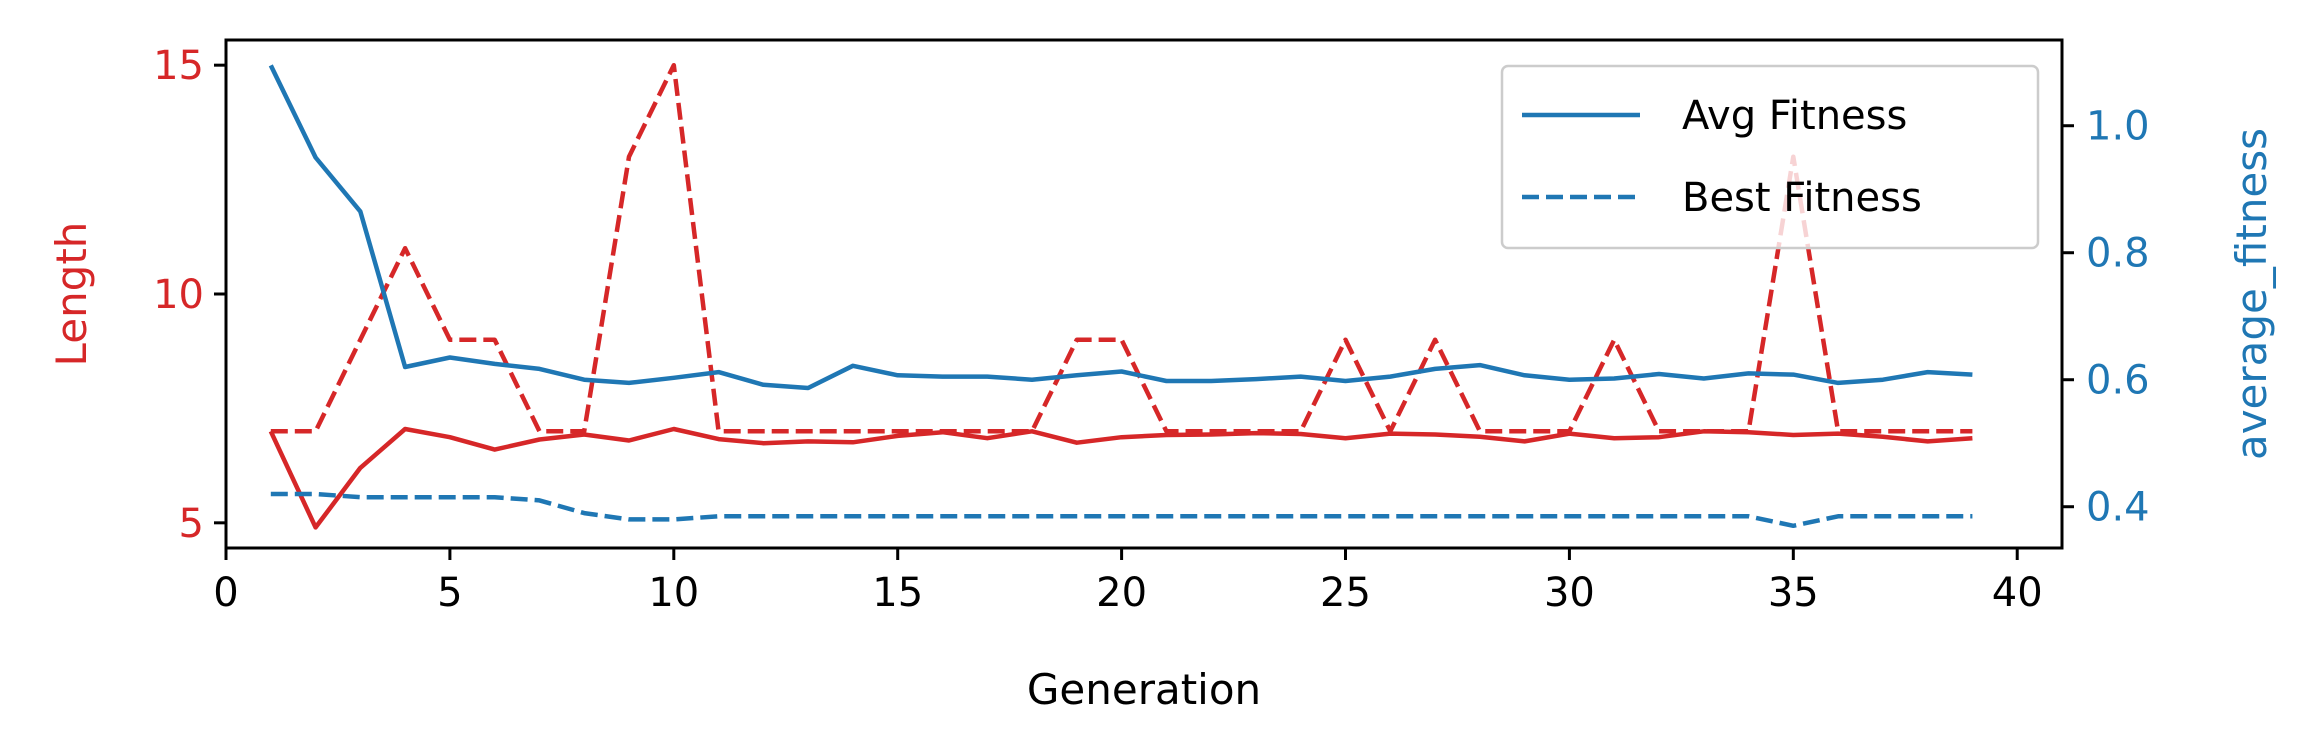  Describe the element at coordinates (2118, 127) in the screenshot. I see `y-right-tick-label: 1.0` at that location.